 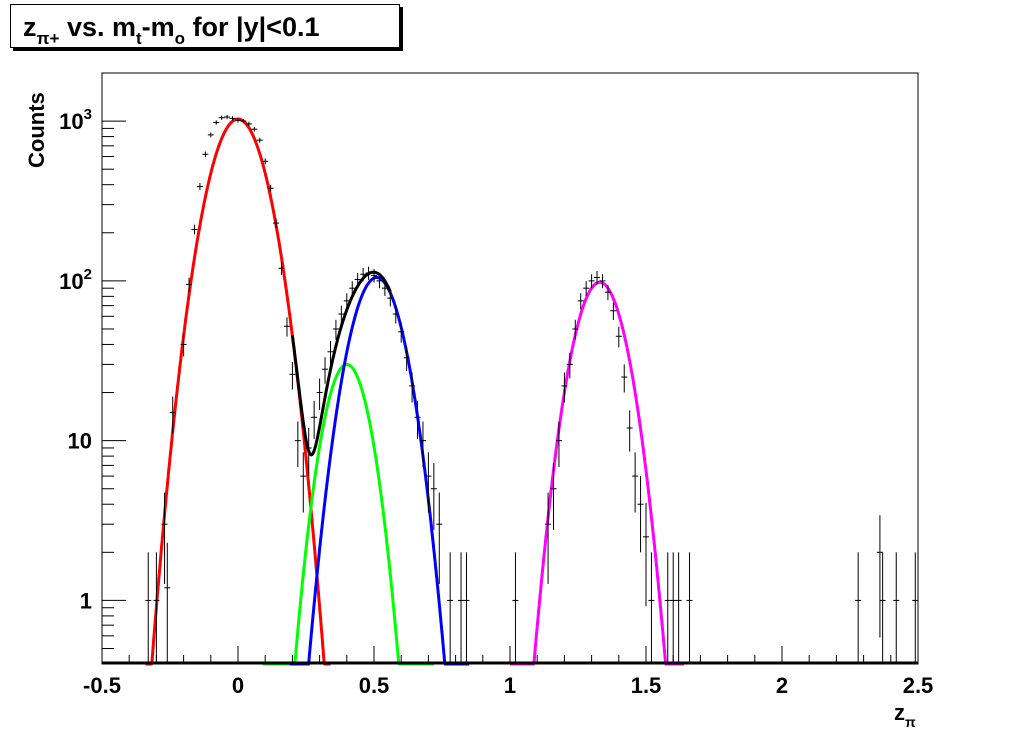 What do you see at coordinates (646, 685) in the screenshot?
I see `x-tick-label: 1.5` at bounding box center [646, 685].